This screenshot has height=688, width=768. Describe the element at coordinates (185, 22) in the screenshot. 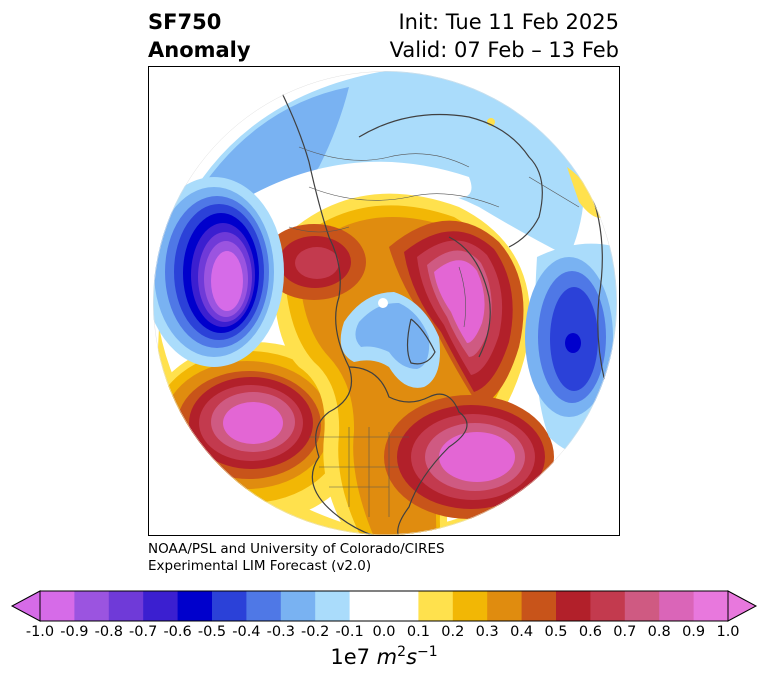

I see `variable-name: SF750` at that location.